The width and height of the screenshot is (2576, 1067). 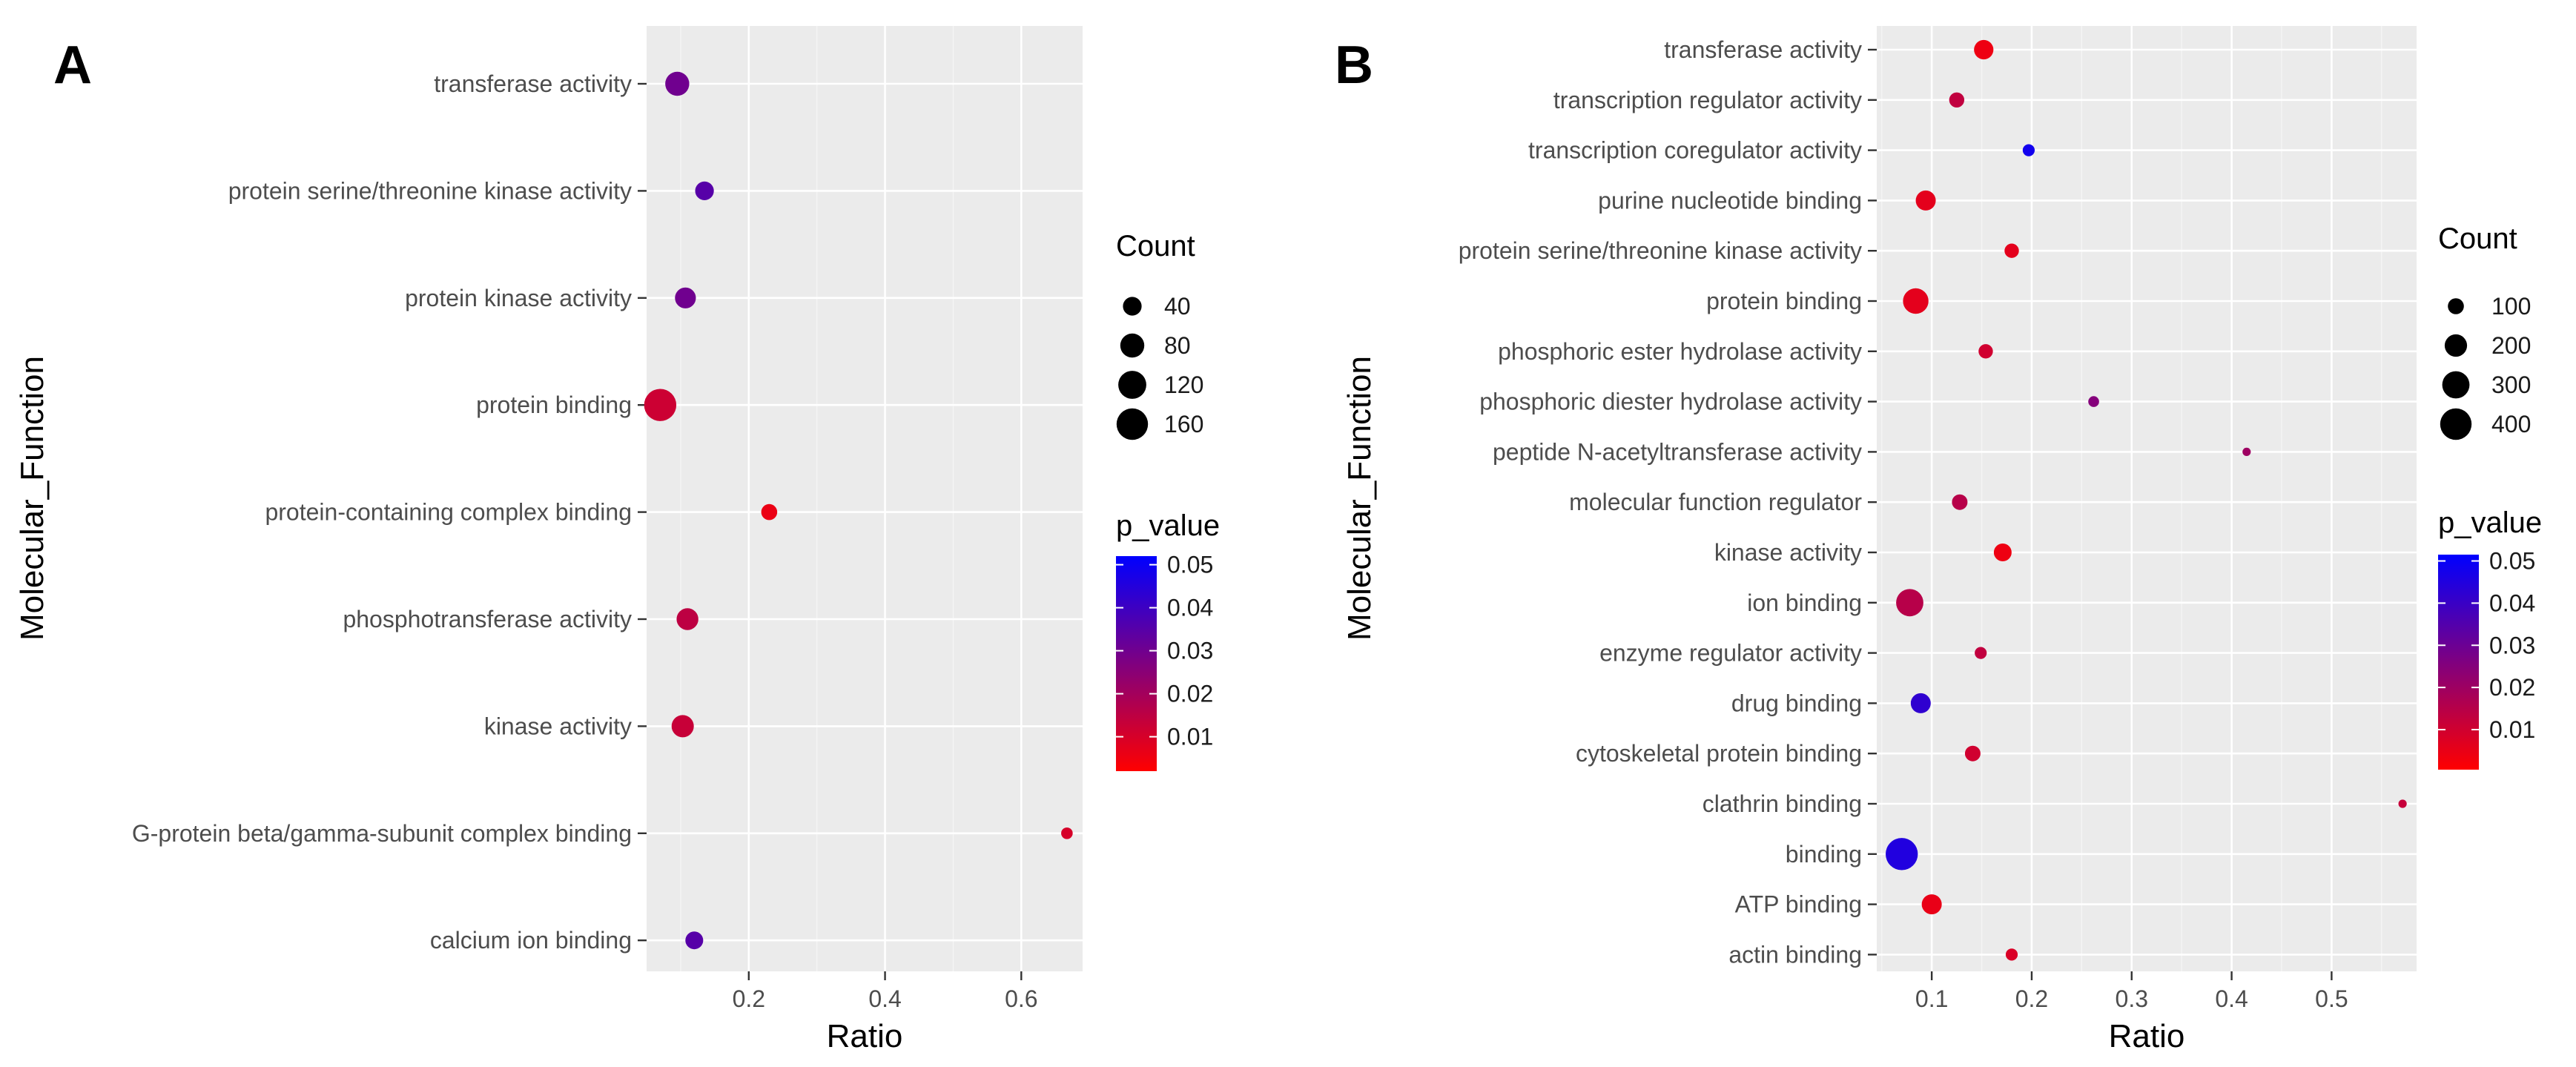 What do you see at coordinates (1359, 498) in the screenshot?
I see `y-axis-title-b: Molecular_Function` at bounding box center [1359, 498].